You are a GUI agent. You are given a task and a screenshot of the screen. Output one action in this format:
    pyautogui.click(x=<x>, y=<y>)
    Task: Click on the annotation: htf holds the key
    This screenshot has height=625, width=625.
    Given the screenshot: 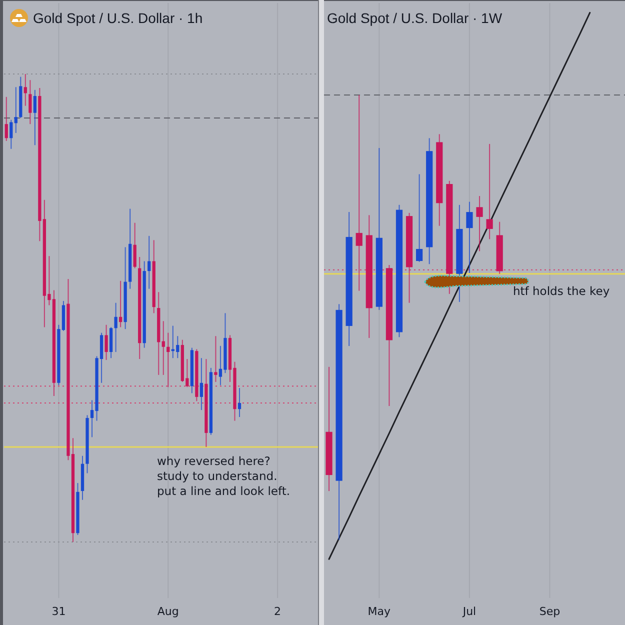 What is the action you would take?
    pyautogui.click(x=561, y=291)
    